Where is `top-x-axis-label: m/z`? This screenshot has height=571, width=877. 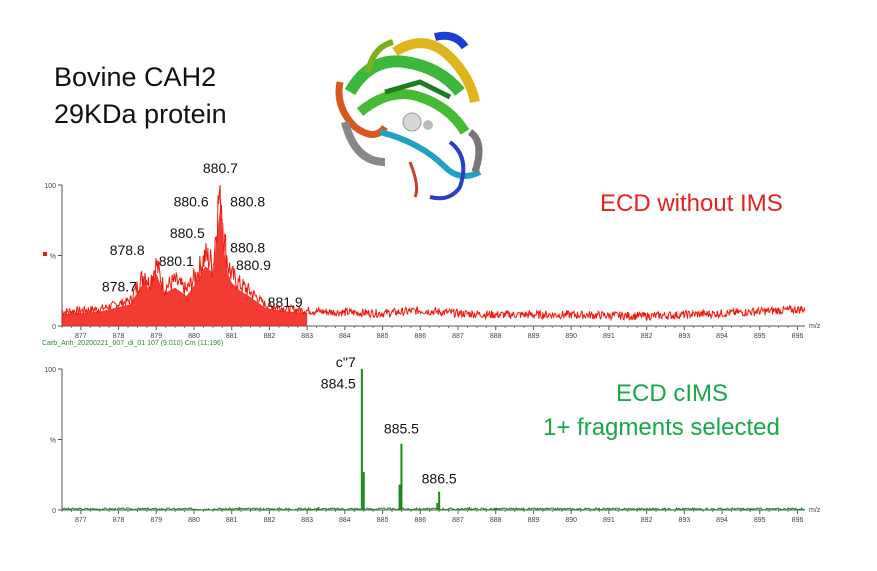 top-x-axis-label: m/z is located at coordinates (815, 326).